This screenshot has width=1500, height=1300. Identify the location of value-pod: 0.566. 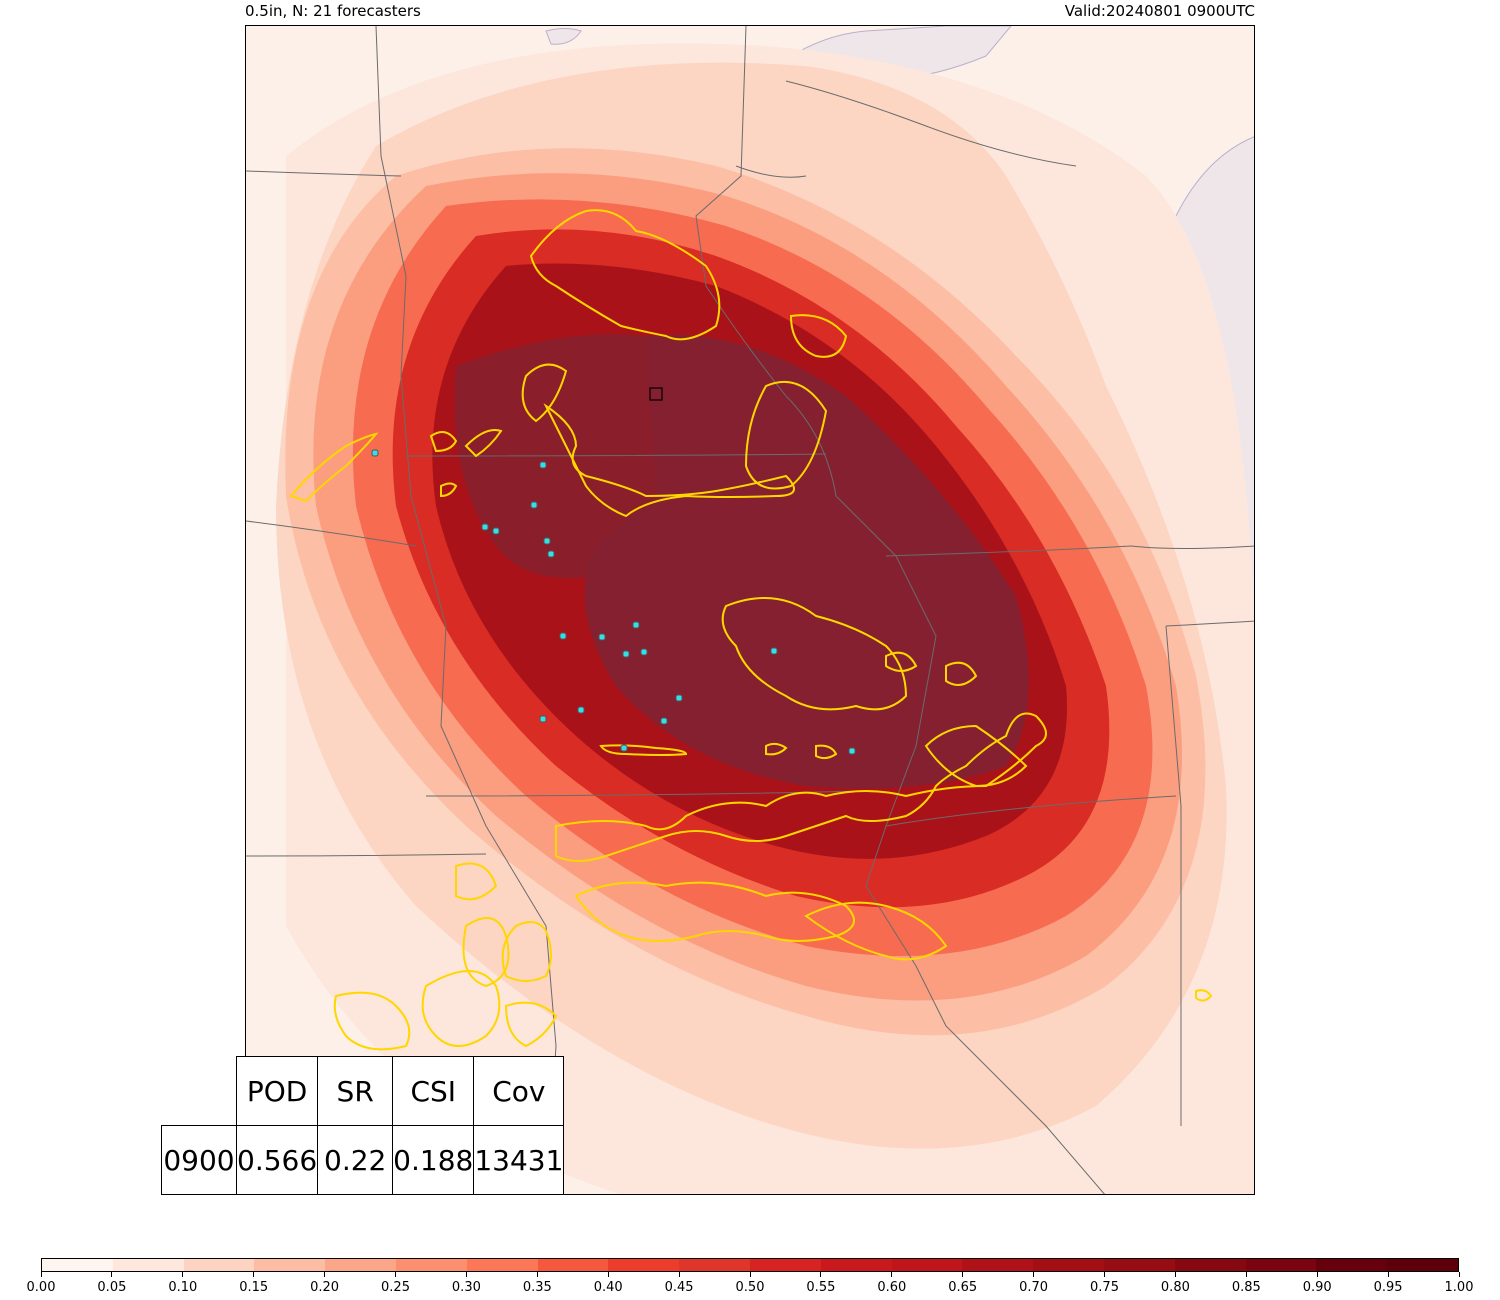
(277, 1160).